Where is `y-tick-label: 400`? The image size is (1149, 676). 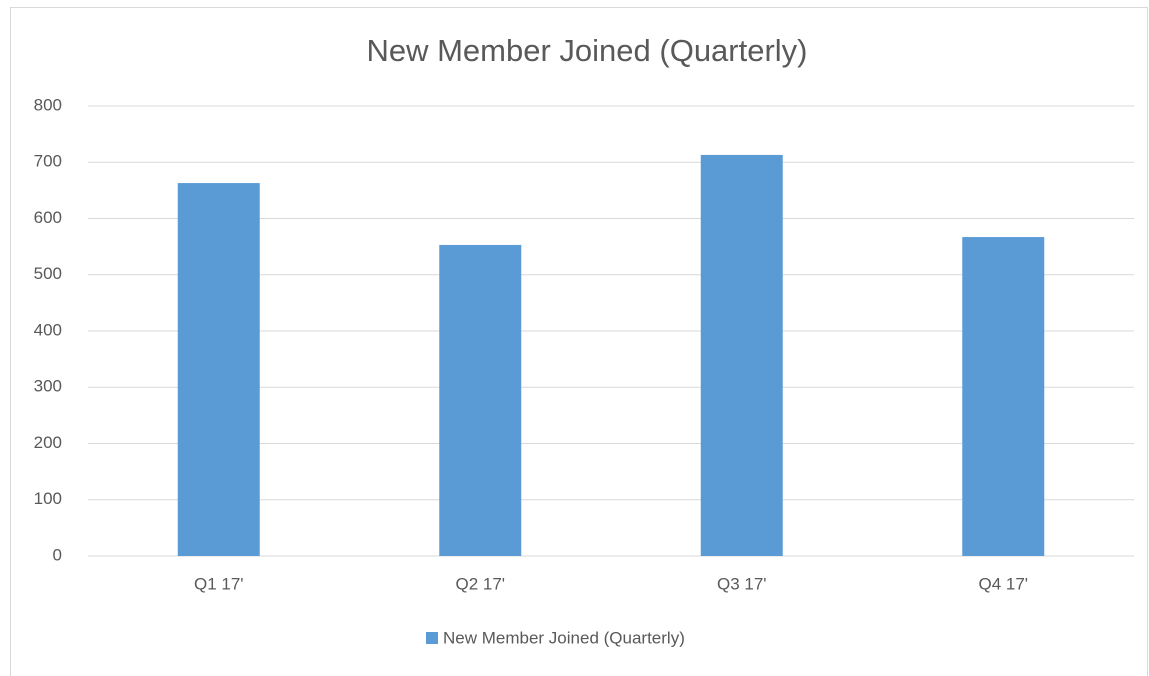
y-tick-label: 400 is located at coordinates (48, 329).